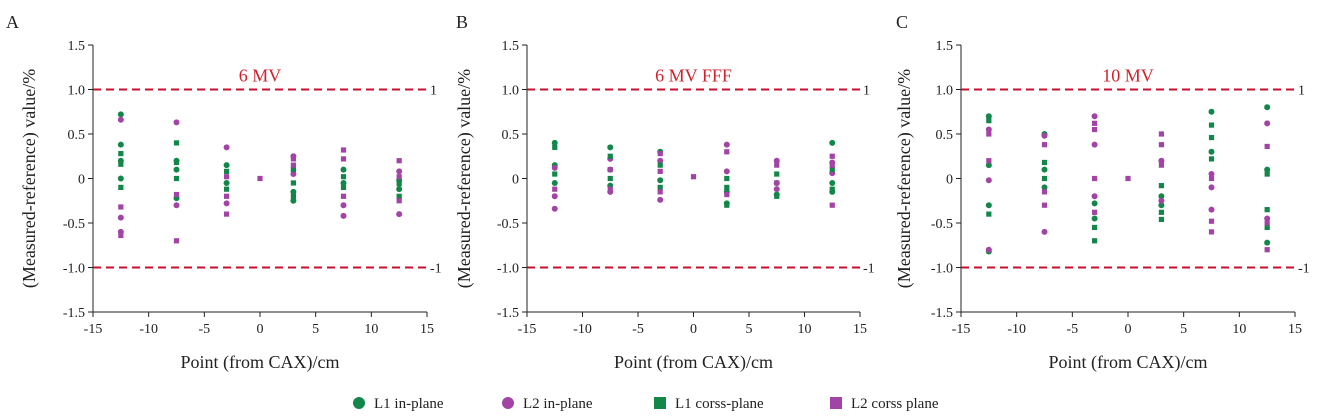  Describe the element at coordinates (74, 269) in the screenshot. I see `y-tick-label: -1.0` at that location.